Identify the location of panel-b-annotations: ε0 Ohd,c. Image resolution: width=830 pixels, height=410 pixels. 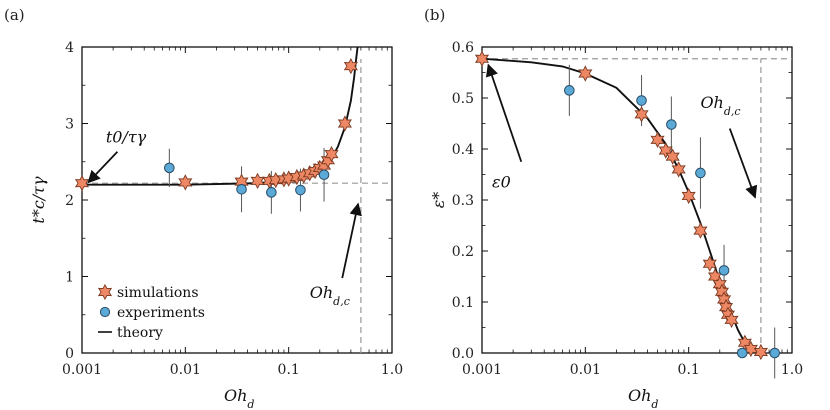
(621, 131).